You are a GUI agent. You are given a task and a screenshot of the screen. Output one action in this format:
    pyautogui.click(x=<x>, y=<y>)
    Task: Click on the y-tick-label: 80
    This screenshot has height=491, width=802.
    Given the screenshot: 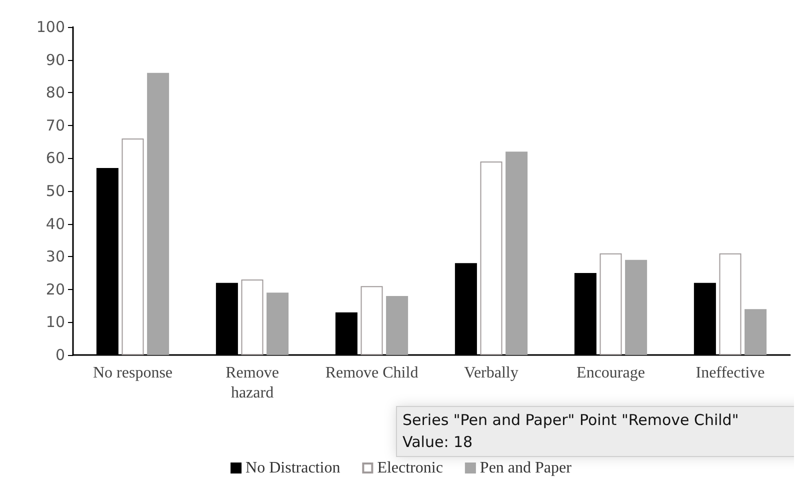 What is the action you would take?
    pyautogui.click(x=55, y=93)
    